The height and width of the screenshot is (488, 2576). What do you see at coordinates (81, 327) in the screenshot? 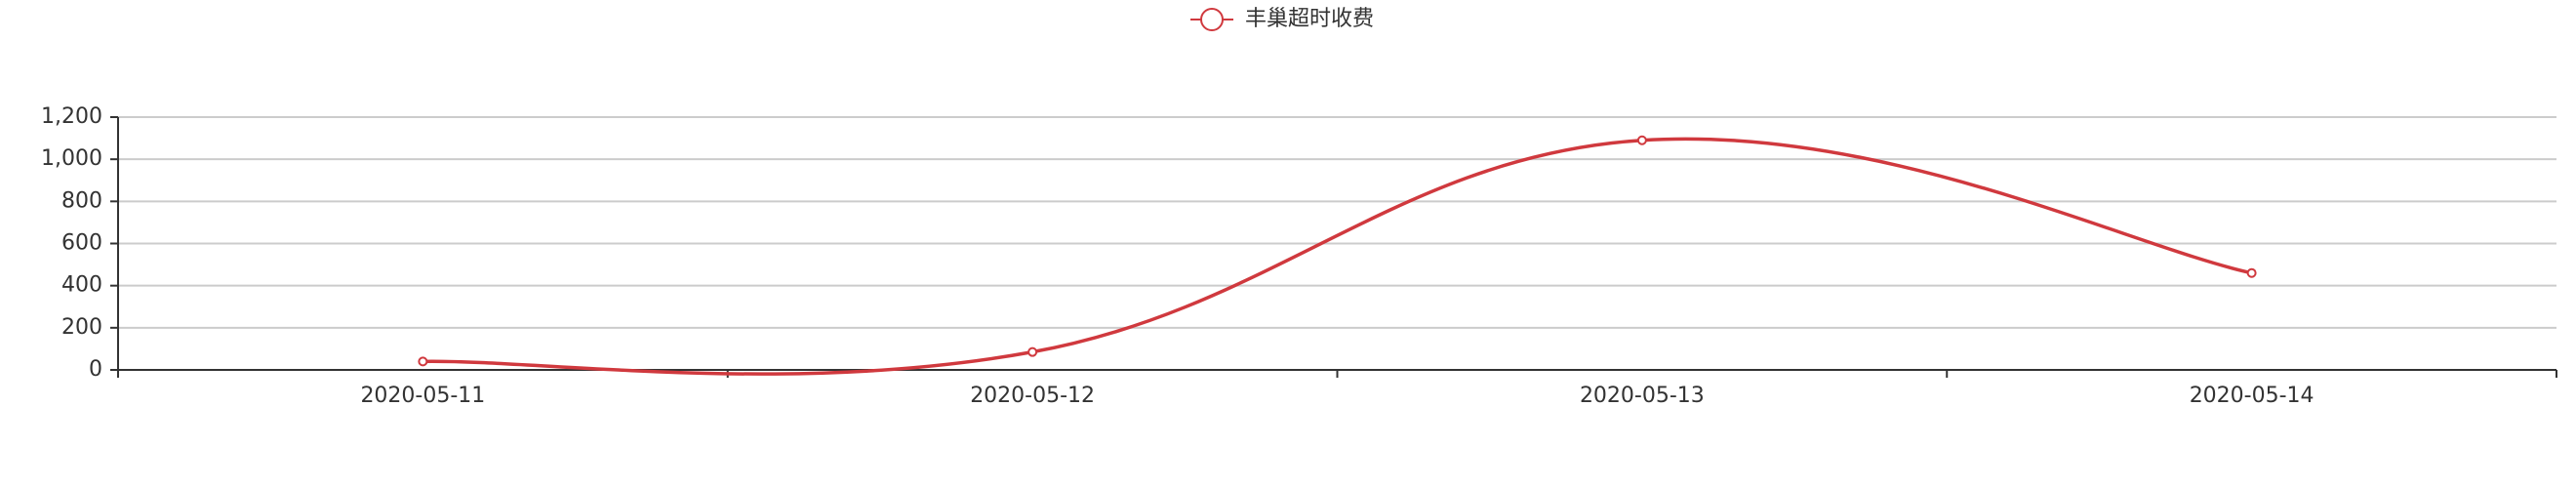
I see `y-tick-label: 200` at bounding box center [81, 327].